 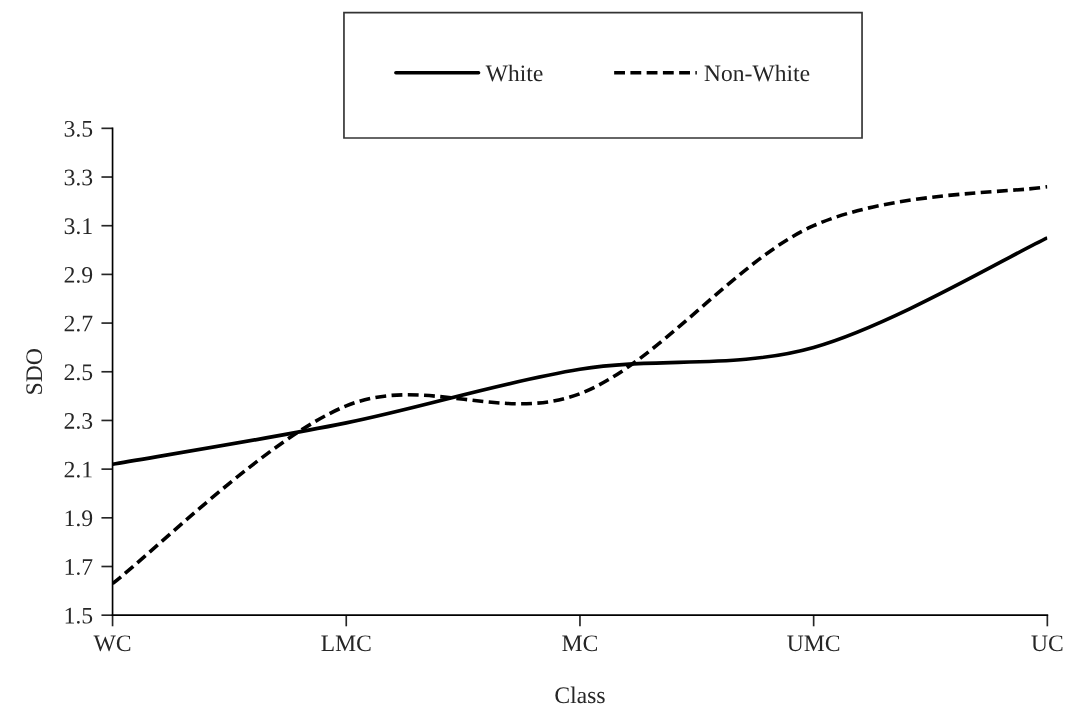 What do you see at coordinates (580, 643) in the screenshot?
I see `x-tick-label: MC` at bounding box center [580, 643].